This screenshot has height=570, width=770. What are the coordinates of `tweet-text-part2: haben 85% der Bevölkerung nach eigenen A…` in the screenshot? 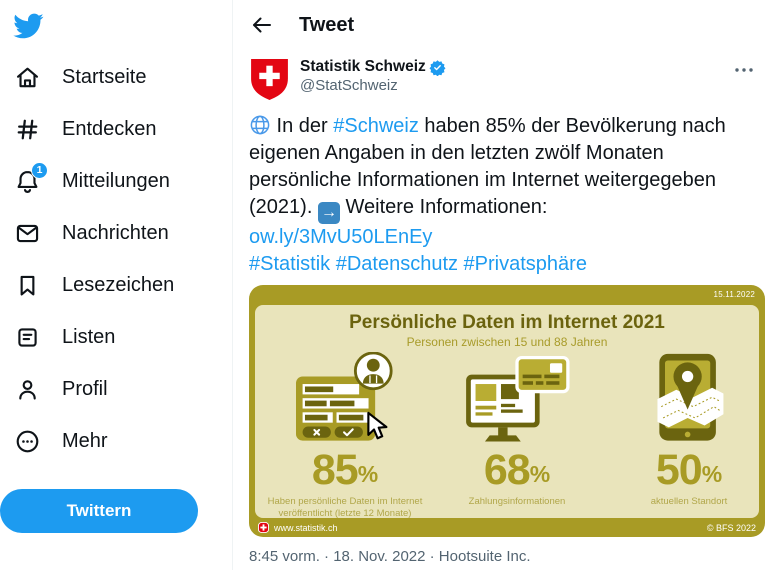 It's located at (487, 166).